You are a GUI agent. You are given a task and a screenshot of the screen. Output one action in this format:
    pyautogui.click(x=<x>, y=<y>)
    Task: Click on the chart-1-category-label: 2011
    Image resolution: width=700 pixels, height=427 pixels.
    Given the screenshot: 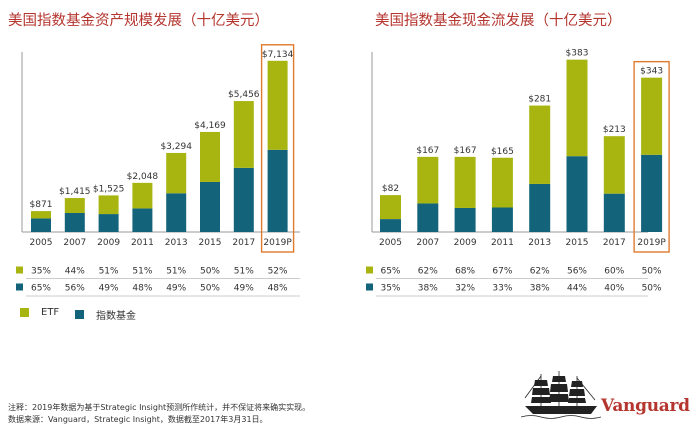 What is the action you would take?
    pyautogui.click(x=502, y=243)
    